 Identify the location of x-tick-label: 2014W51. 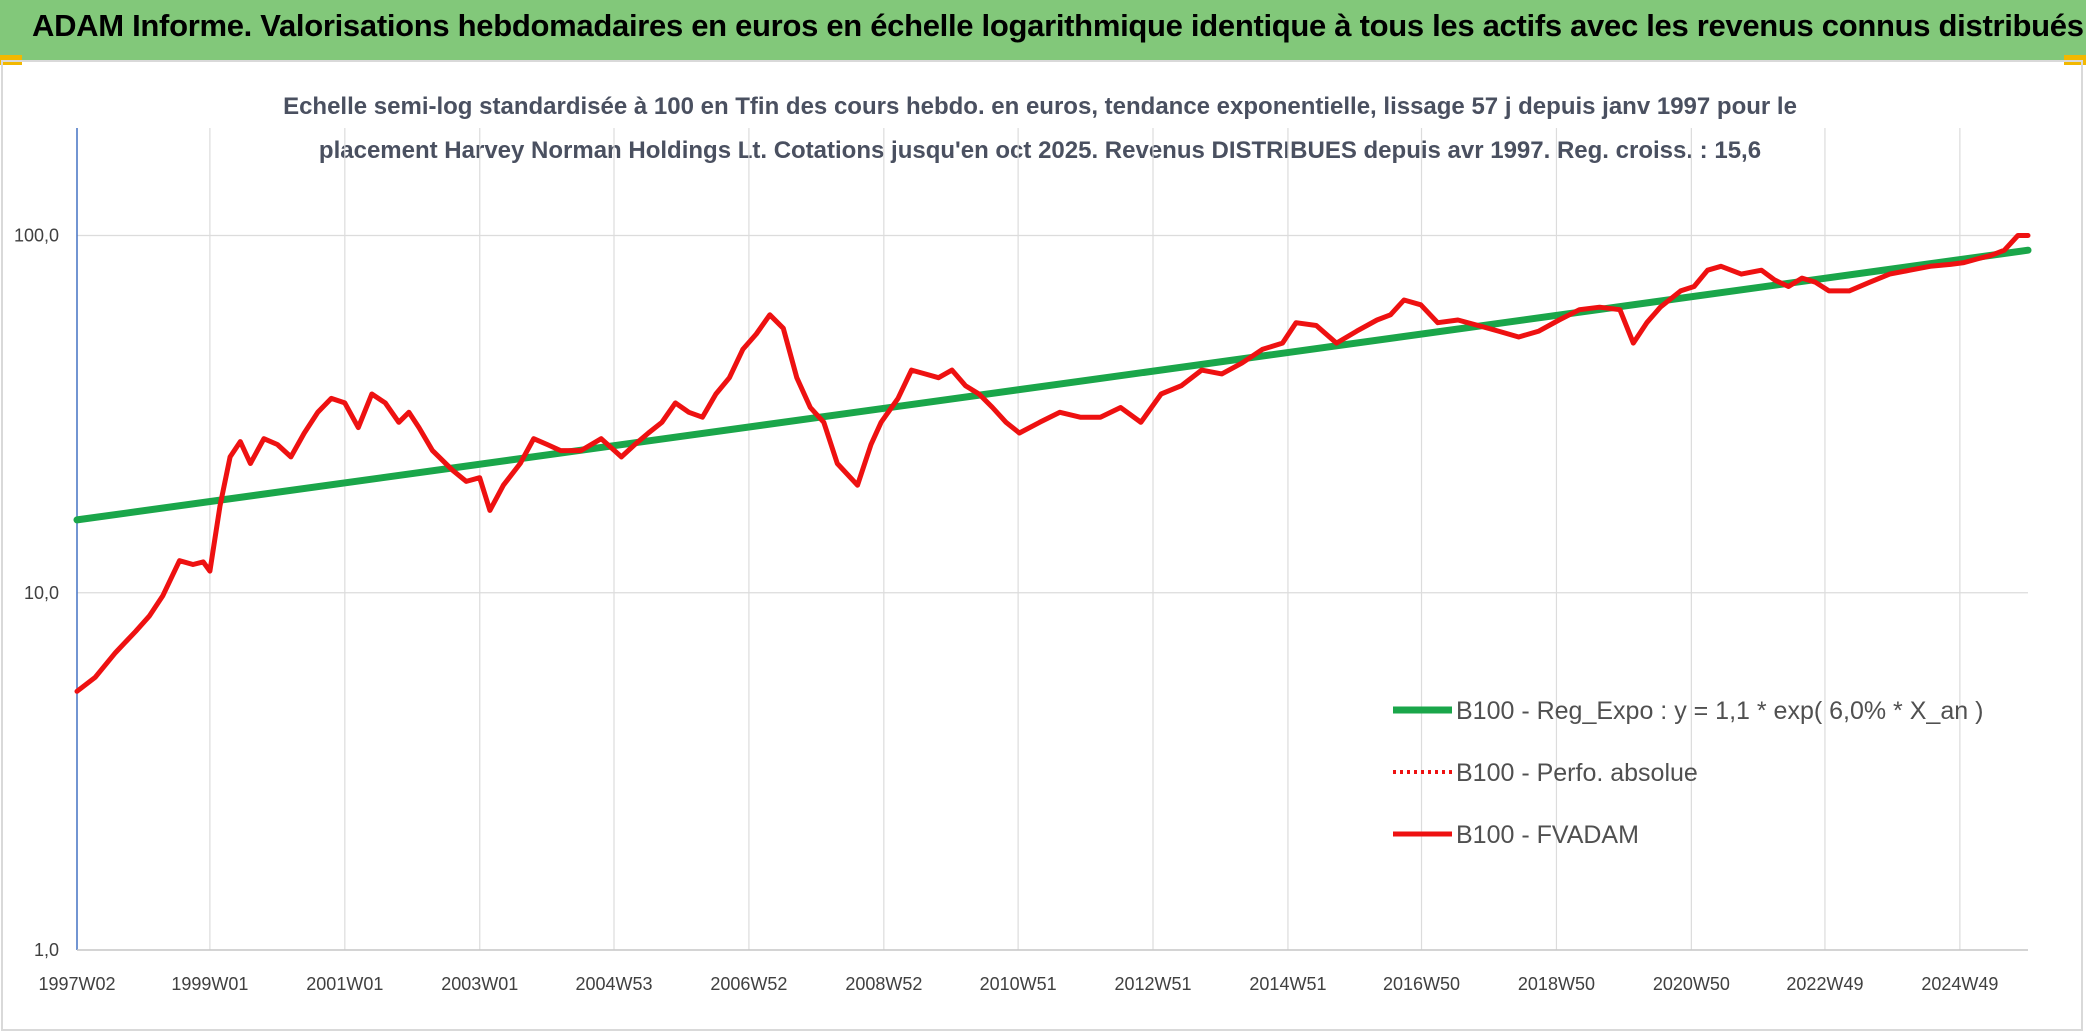
(1287, 984).